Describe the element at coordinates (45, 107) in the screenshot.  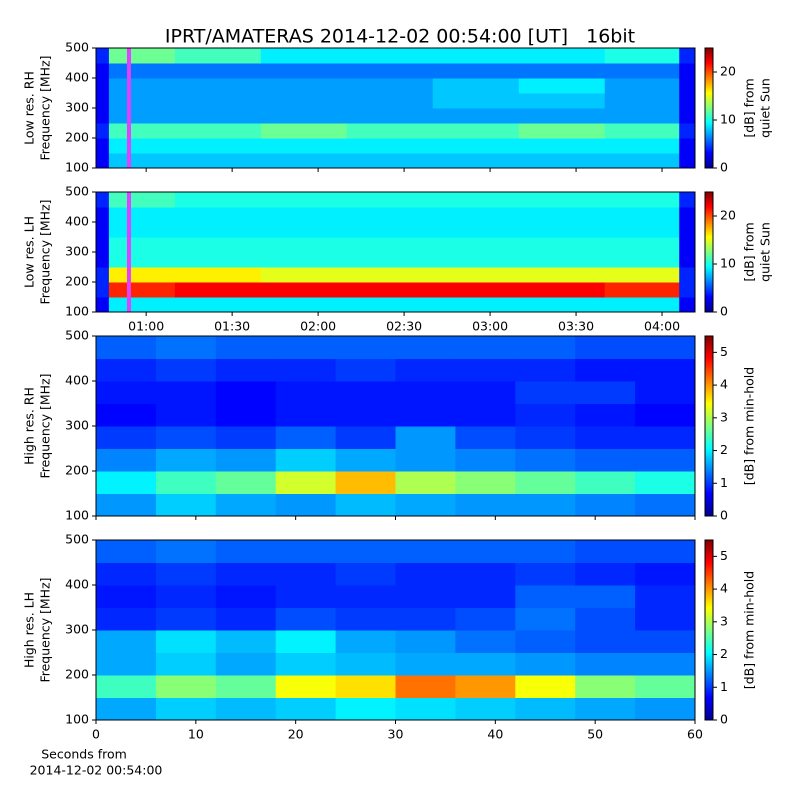
I see `y-axis-label: Frequency [MHz]` at that location.